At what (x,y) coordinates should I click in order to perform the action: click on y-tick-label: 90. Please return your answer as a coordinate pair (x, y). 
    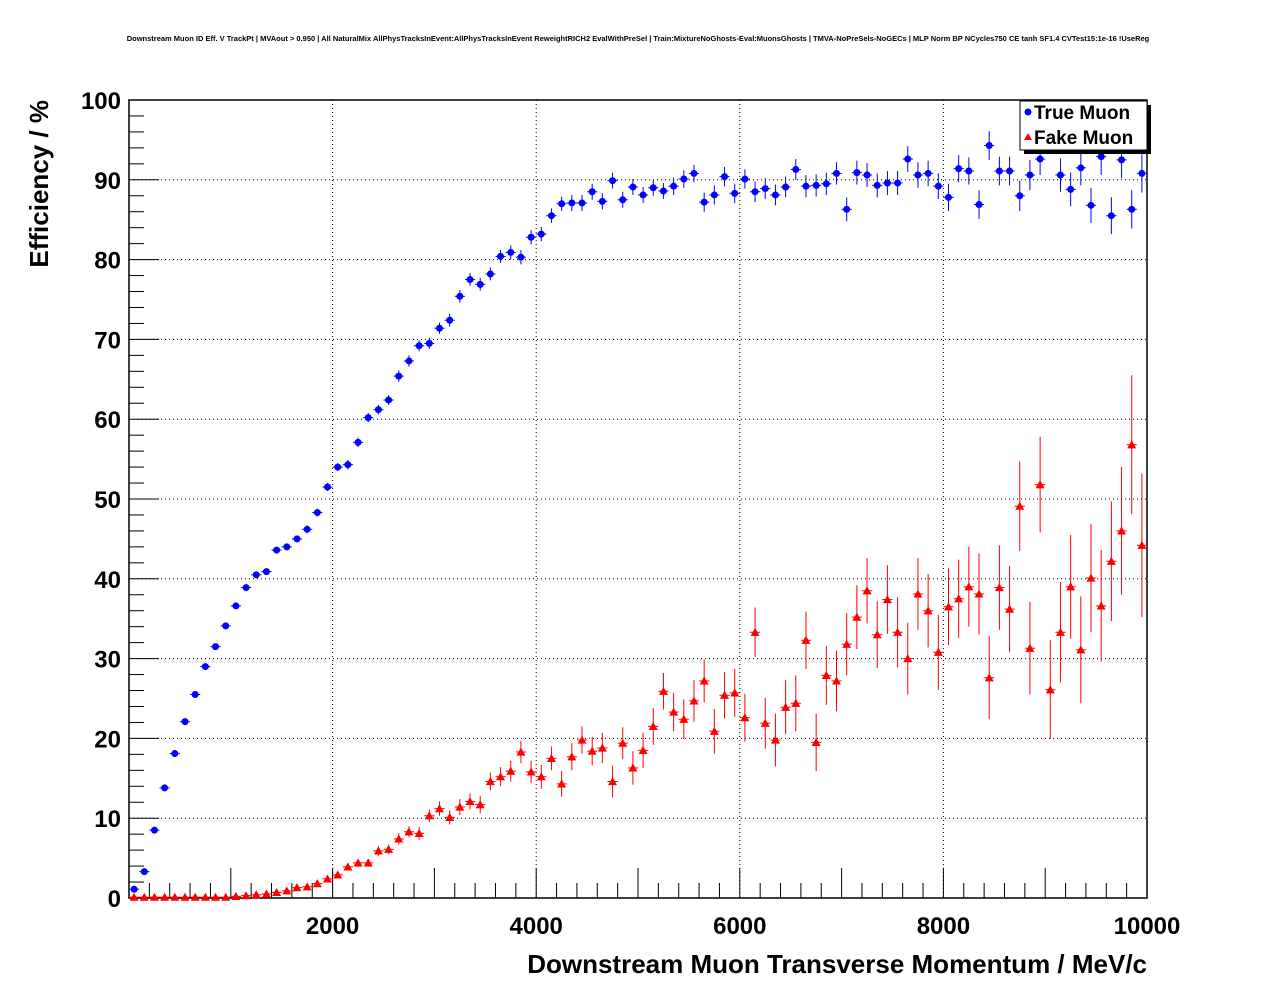
    Looking at the image, I should click on (107, 181).